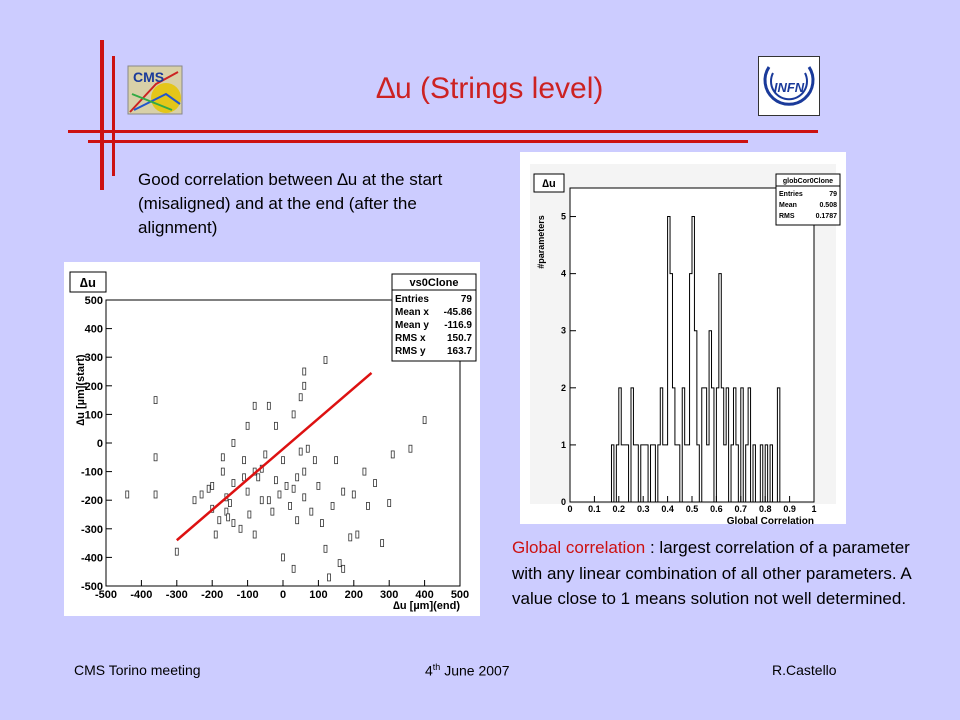 The width and height of the screenshot is (960, 720). I want to click on histogram-stats-label: Mean, so click(788, 205).